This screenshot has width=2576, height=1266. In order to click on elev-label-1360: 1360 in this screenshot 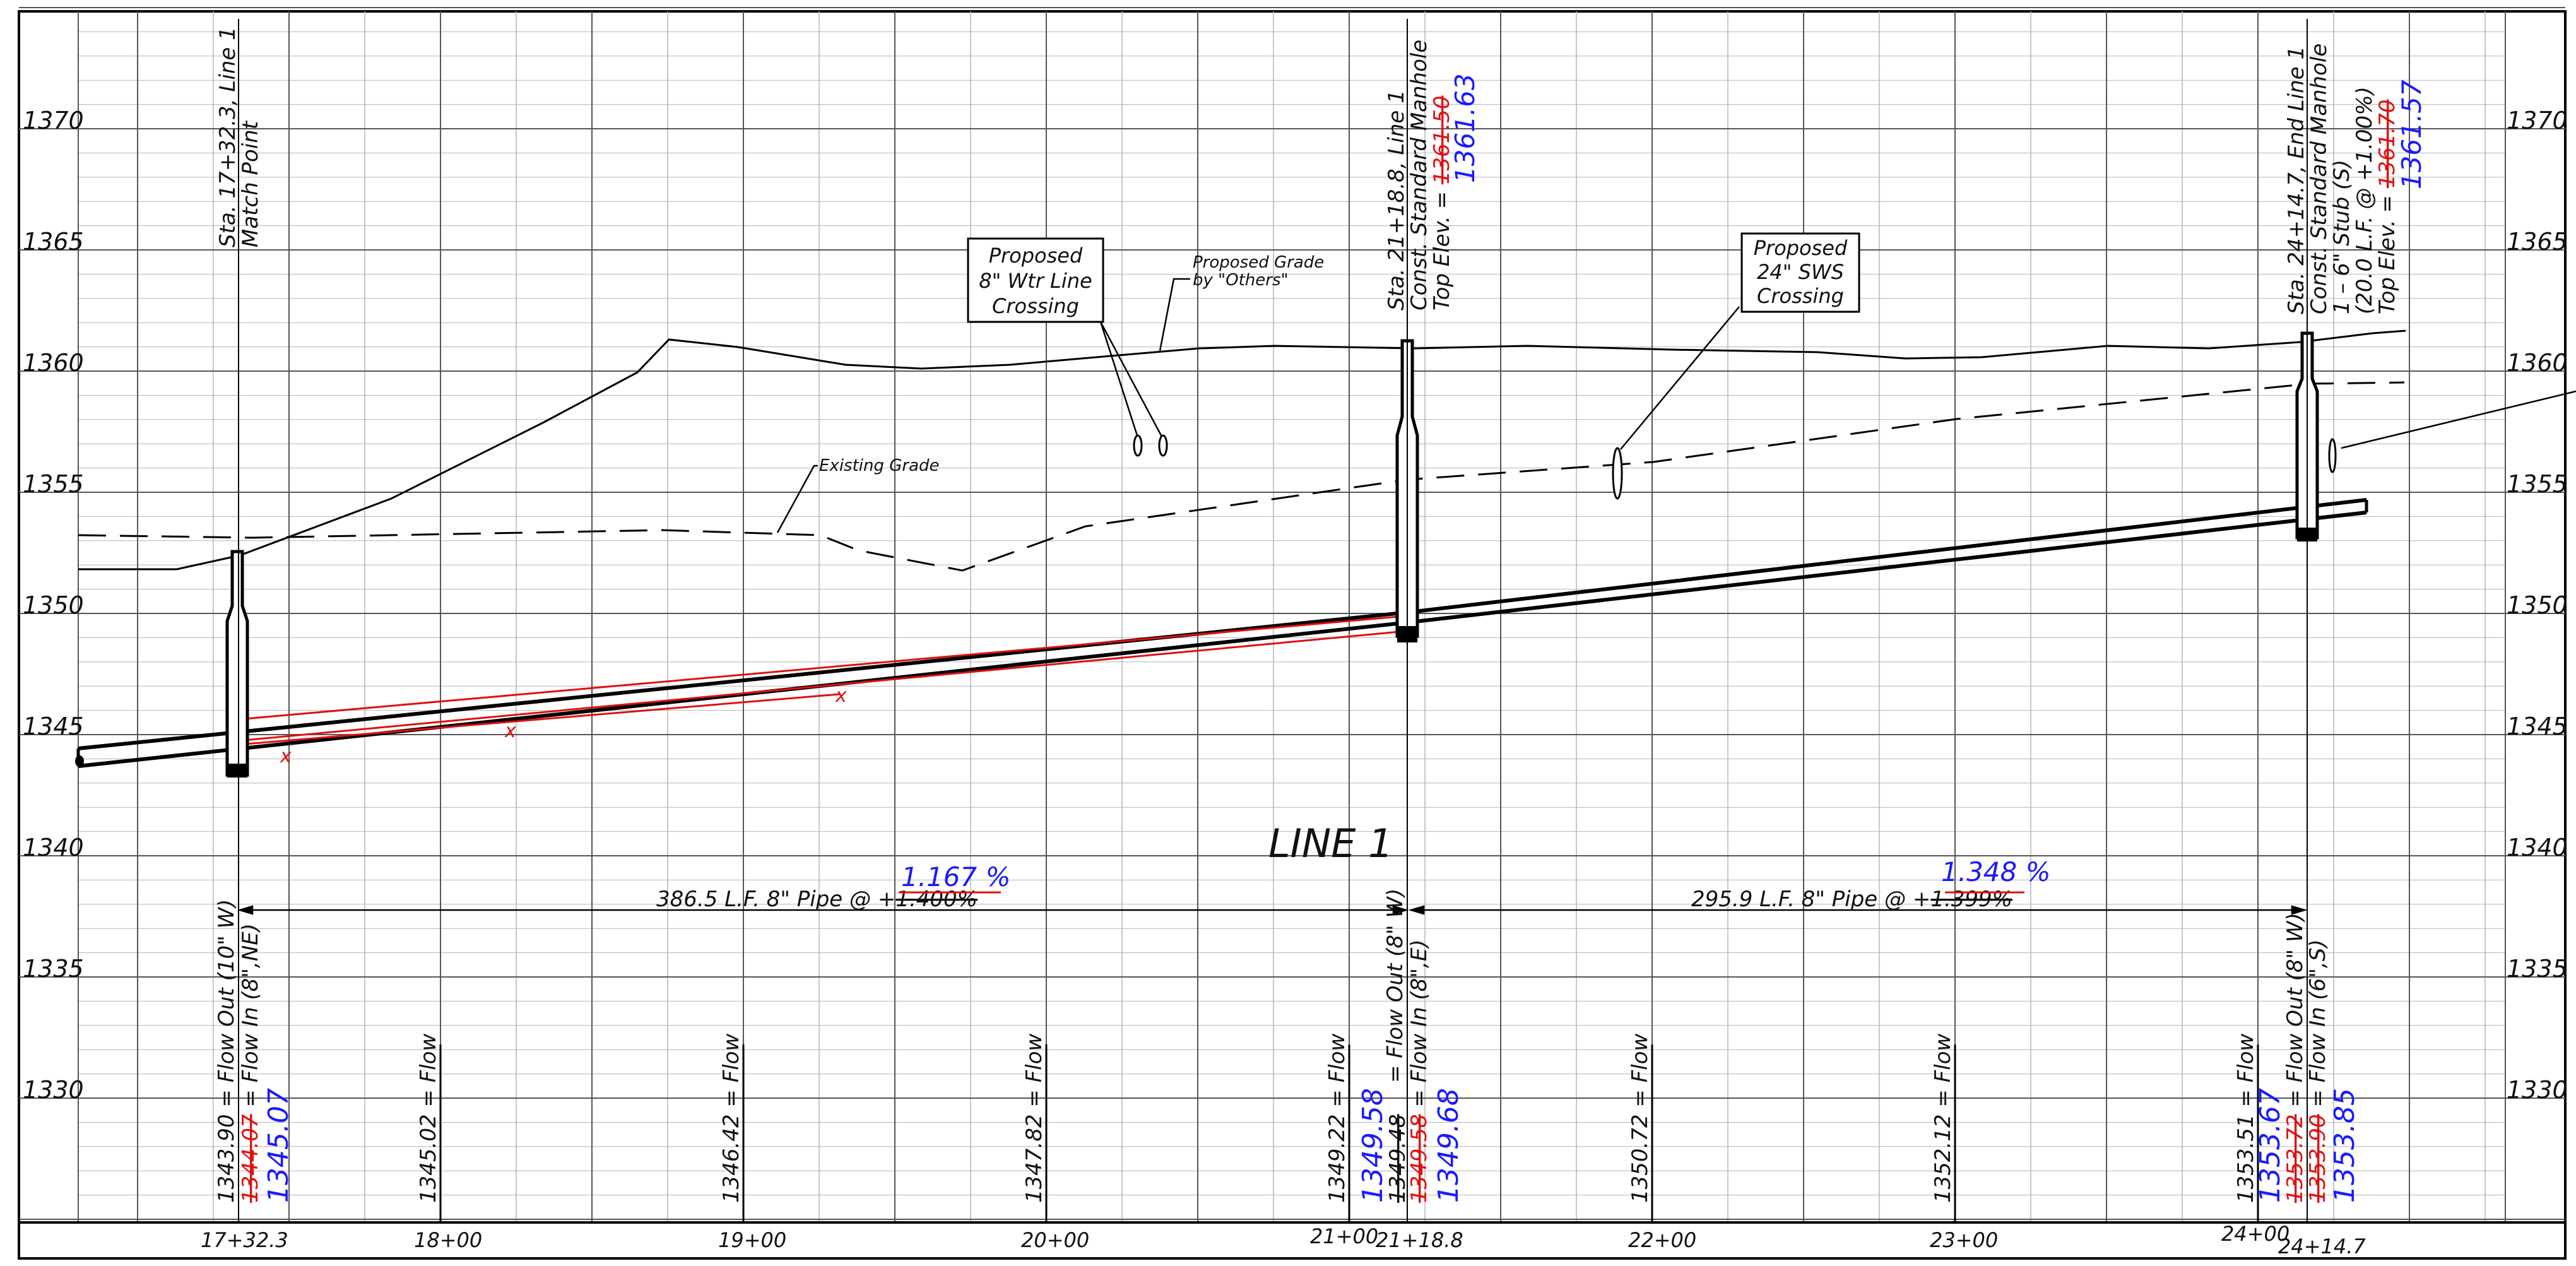, I will do `click(54, 363)`.